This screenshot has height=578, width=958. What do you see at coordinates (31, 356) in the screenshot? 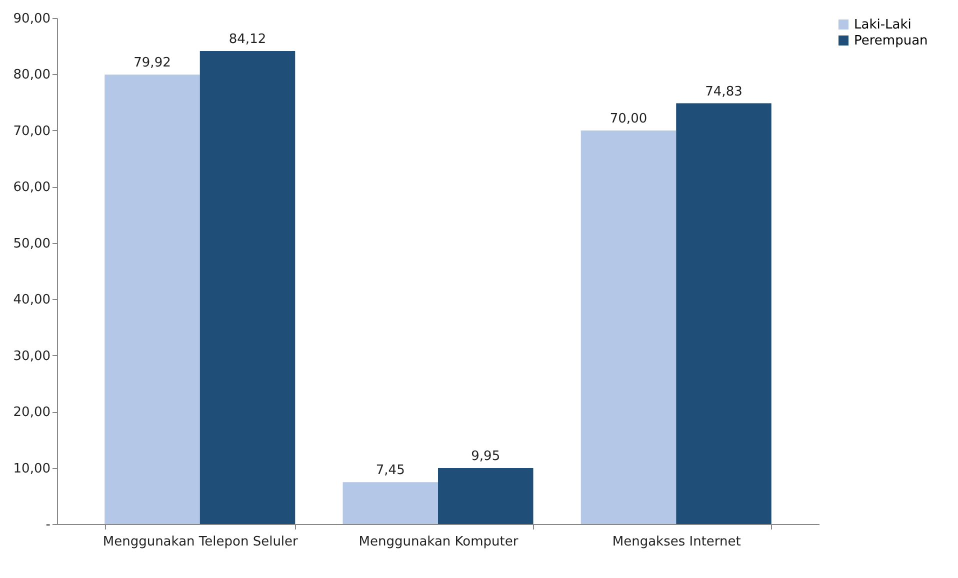
I see `y-tick-label: 30,00` at bounding box center [31, 356].